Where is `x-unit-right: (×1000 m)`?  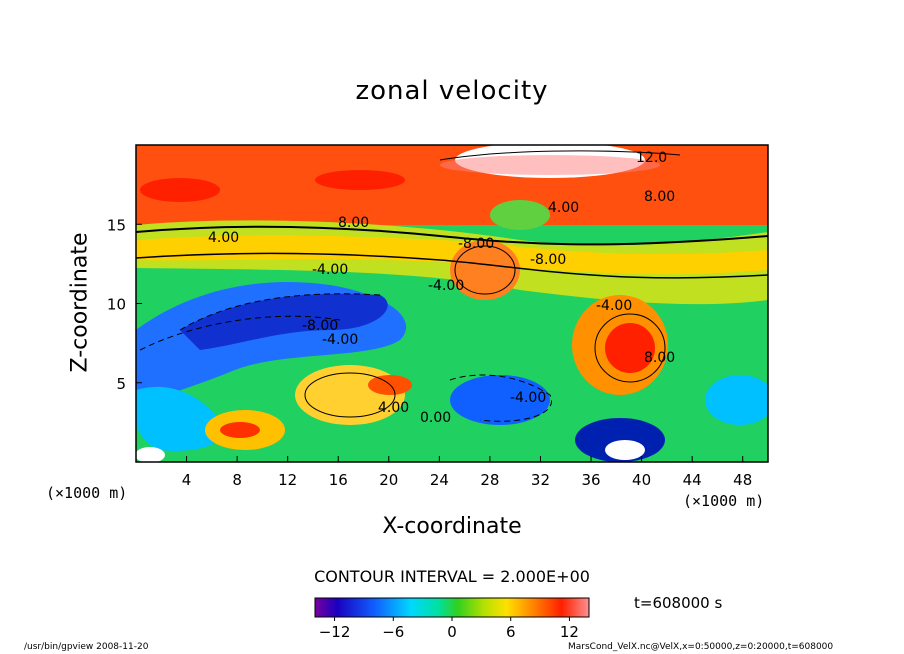
x-unit-right: (×1000 m) is located at coordinates (724, 501).